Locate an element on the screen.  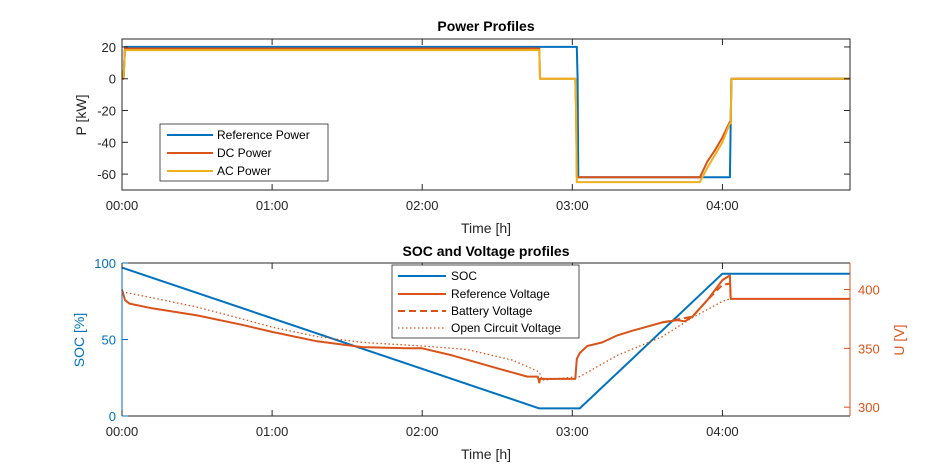
power-y-tick-label: -20 is located at coordinates (106, 111).